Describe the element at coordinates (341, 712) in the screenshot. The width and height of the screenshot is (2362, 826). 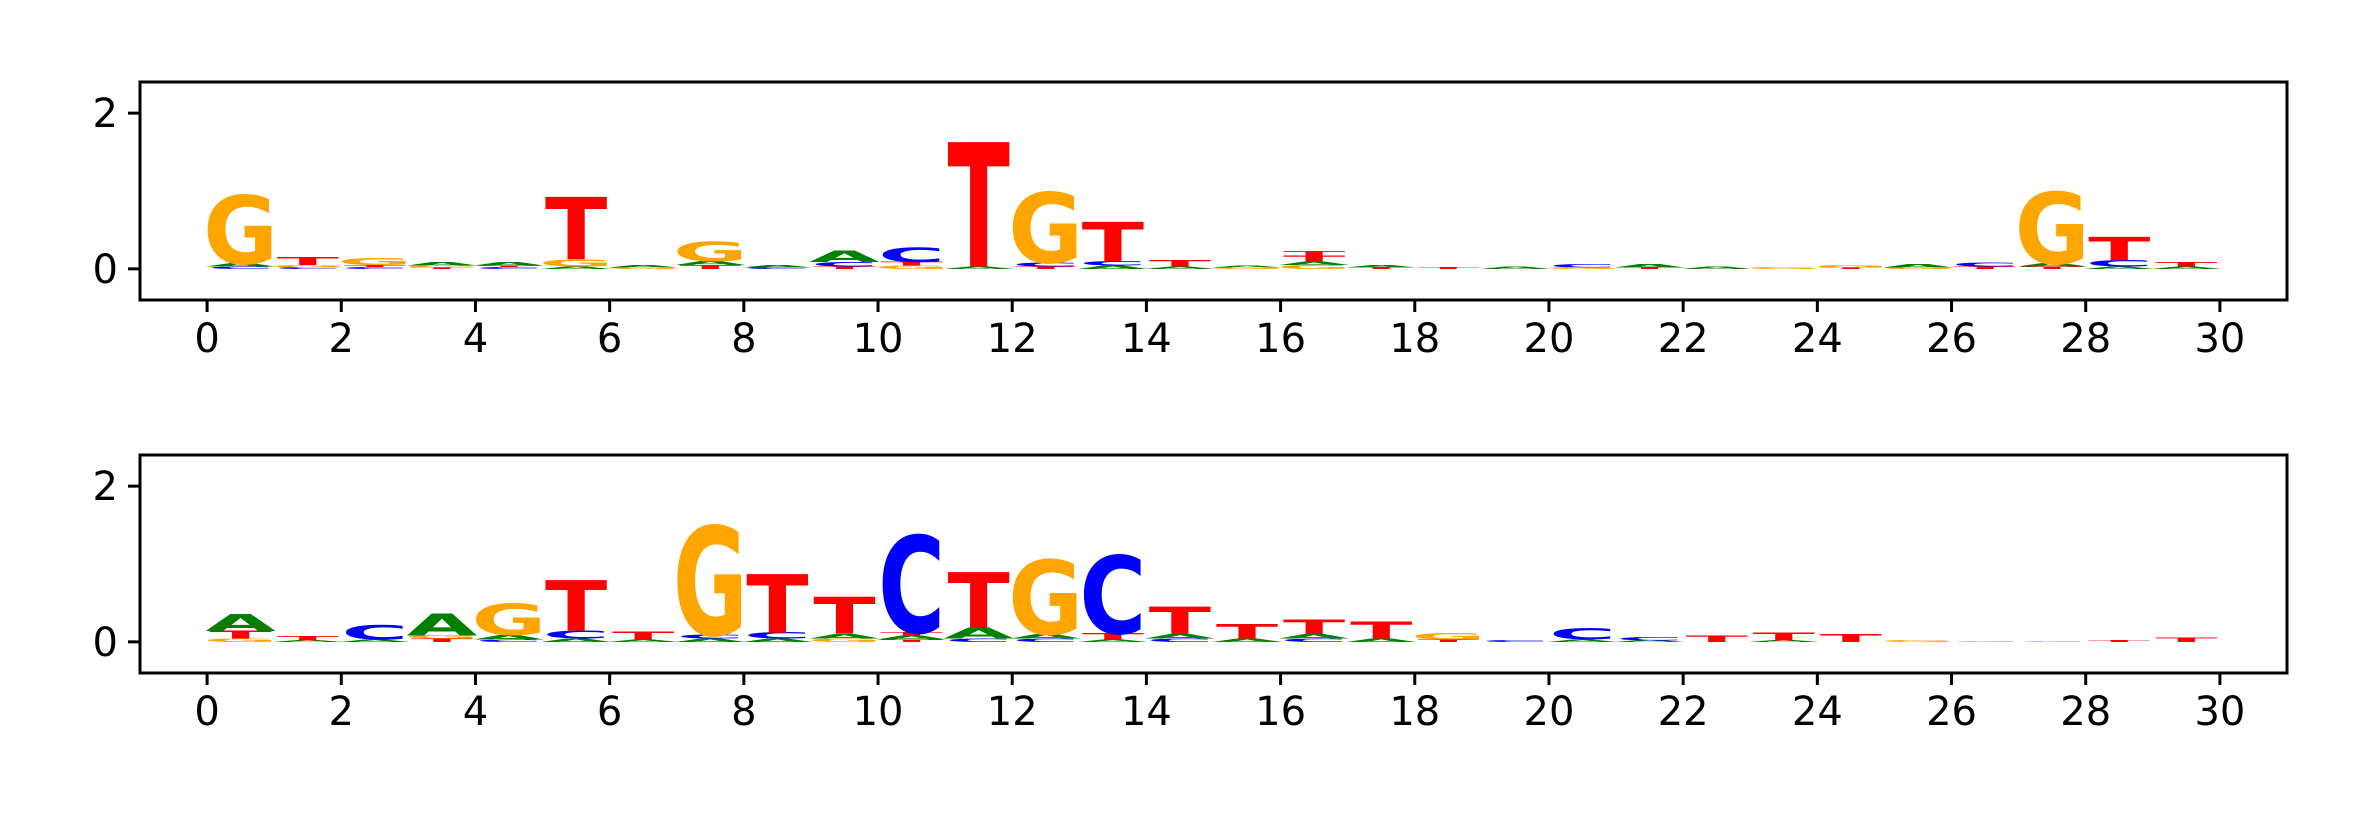
I see `x-tick-label: 2` at that location.